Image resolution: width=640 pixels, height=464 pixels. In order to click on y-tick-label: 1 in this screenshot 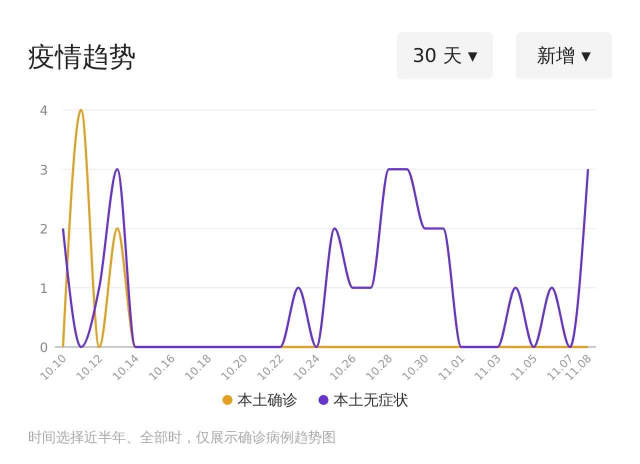, I will do `click(44, 289)`.